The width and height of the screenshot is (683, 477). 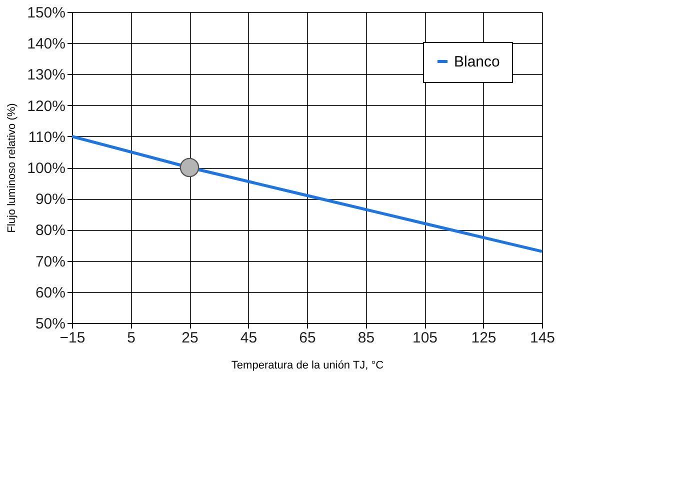 What do you see at coordinates (50, 231) in the screenshot?
I see `y-tick-label: 80%` at bounding box center [50, 231].